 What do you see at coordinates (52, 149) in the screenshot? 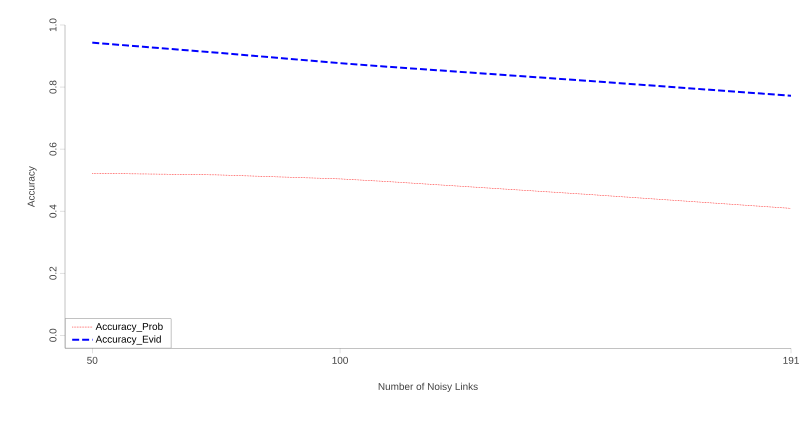
I see `y-tick-label: 0.6` at bounding box center [52, 149].